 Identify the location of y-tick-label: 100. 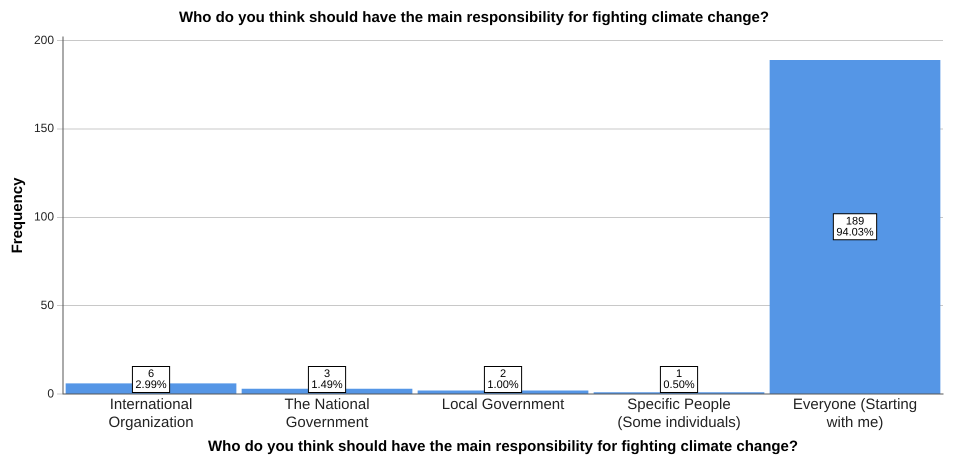
(44, 217).